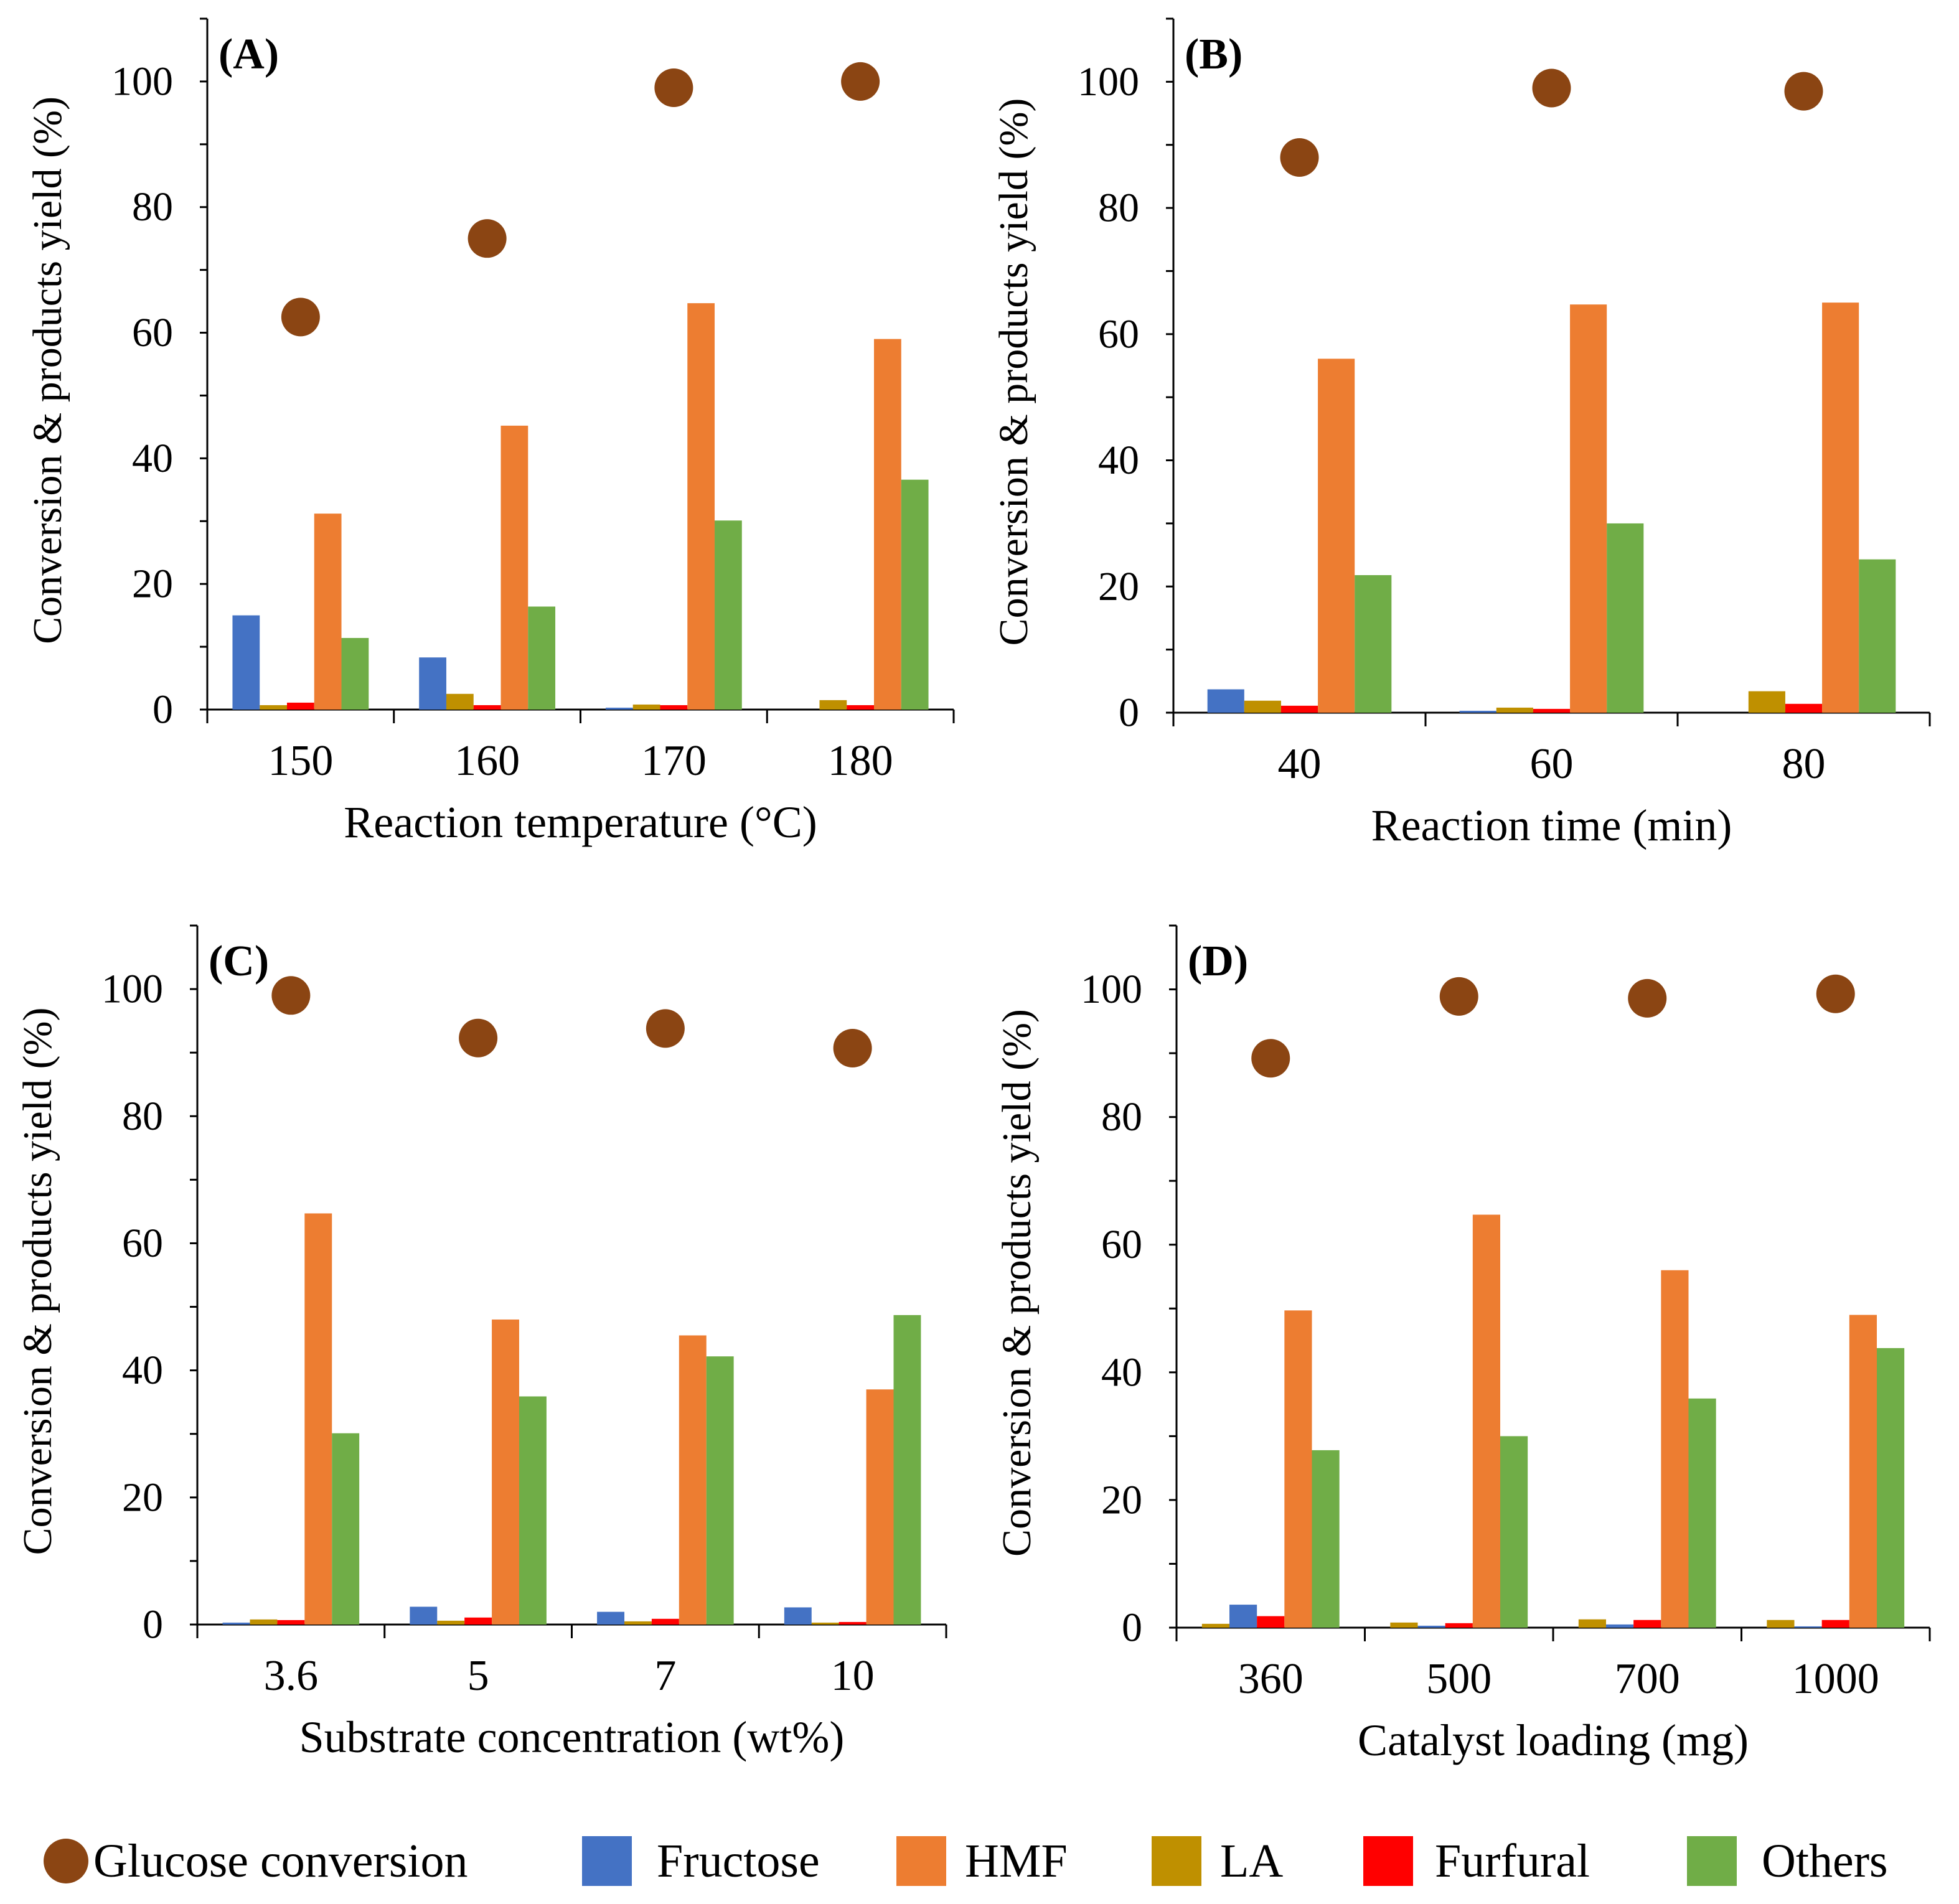  Describe the element at coordinates (478, 1676) in the screenshot. I see `x-tick-label: 5` at that location.